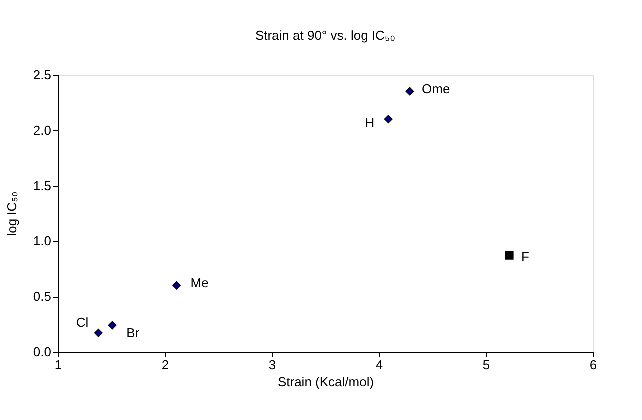 This screenshot has height=420, width=642. What do you see at coordinates (370, 122) in the screenshot?
I see `annotation: H` at bounding box center [370, 122].